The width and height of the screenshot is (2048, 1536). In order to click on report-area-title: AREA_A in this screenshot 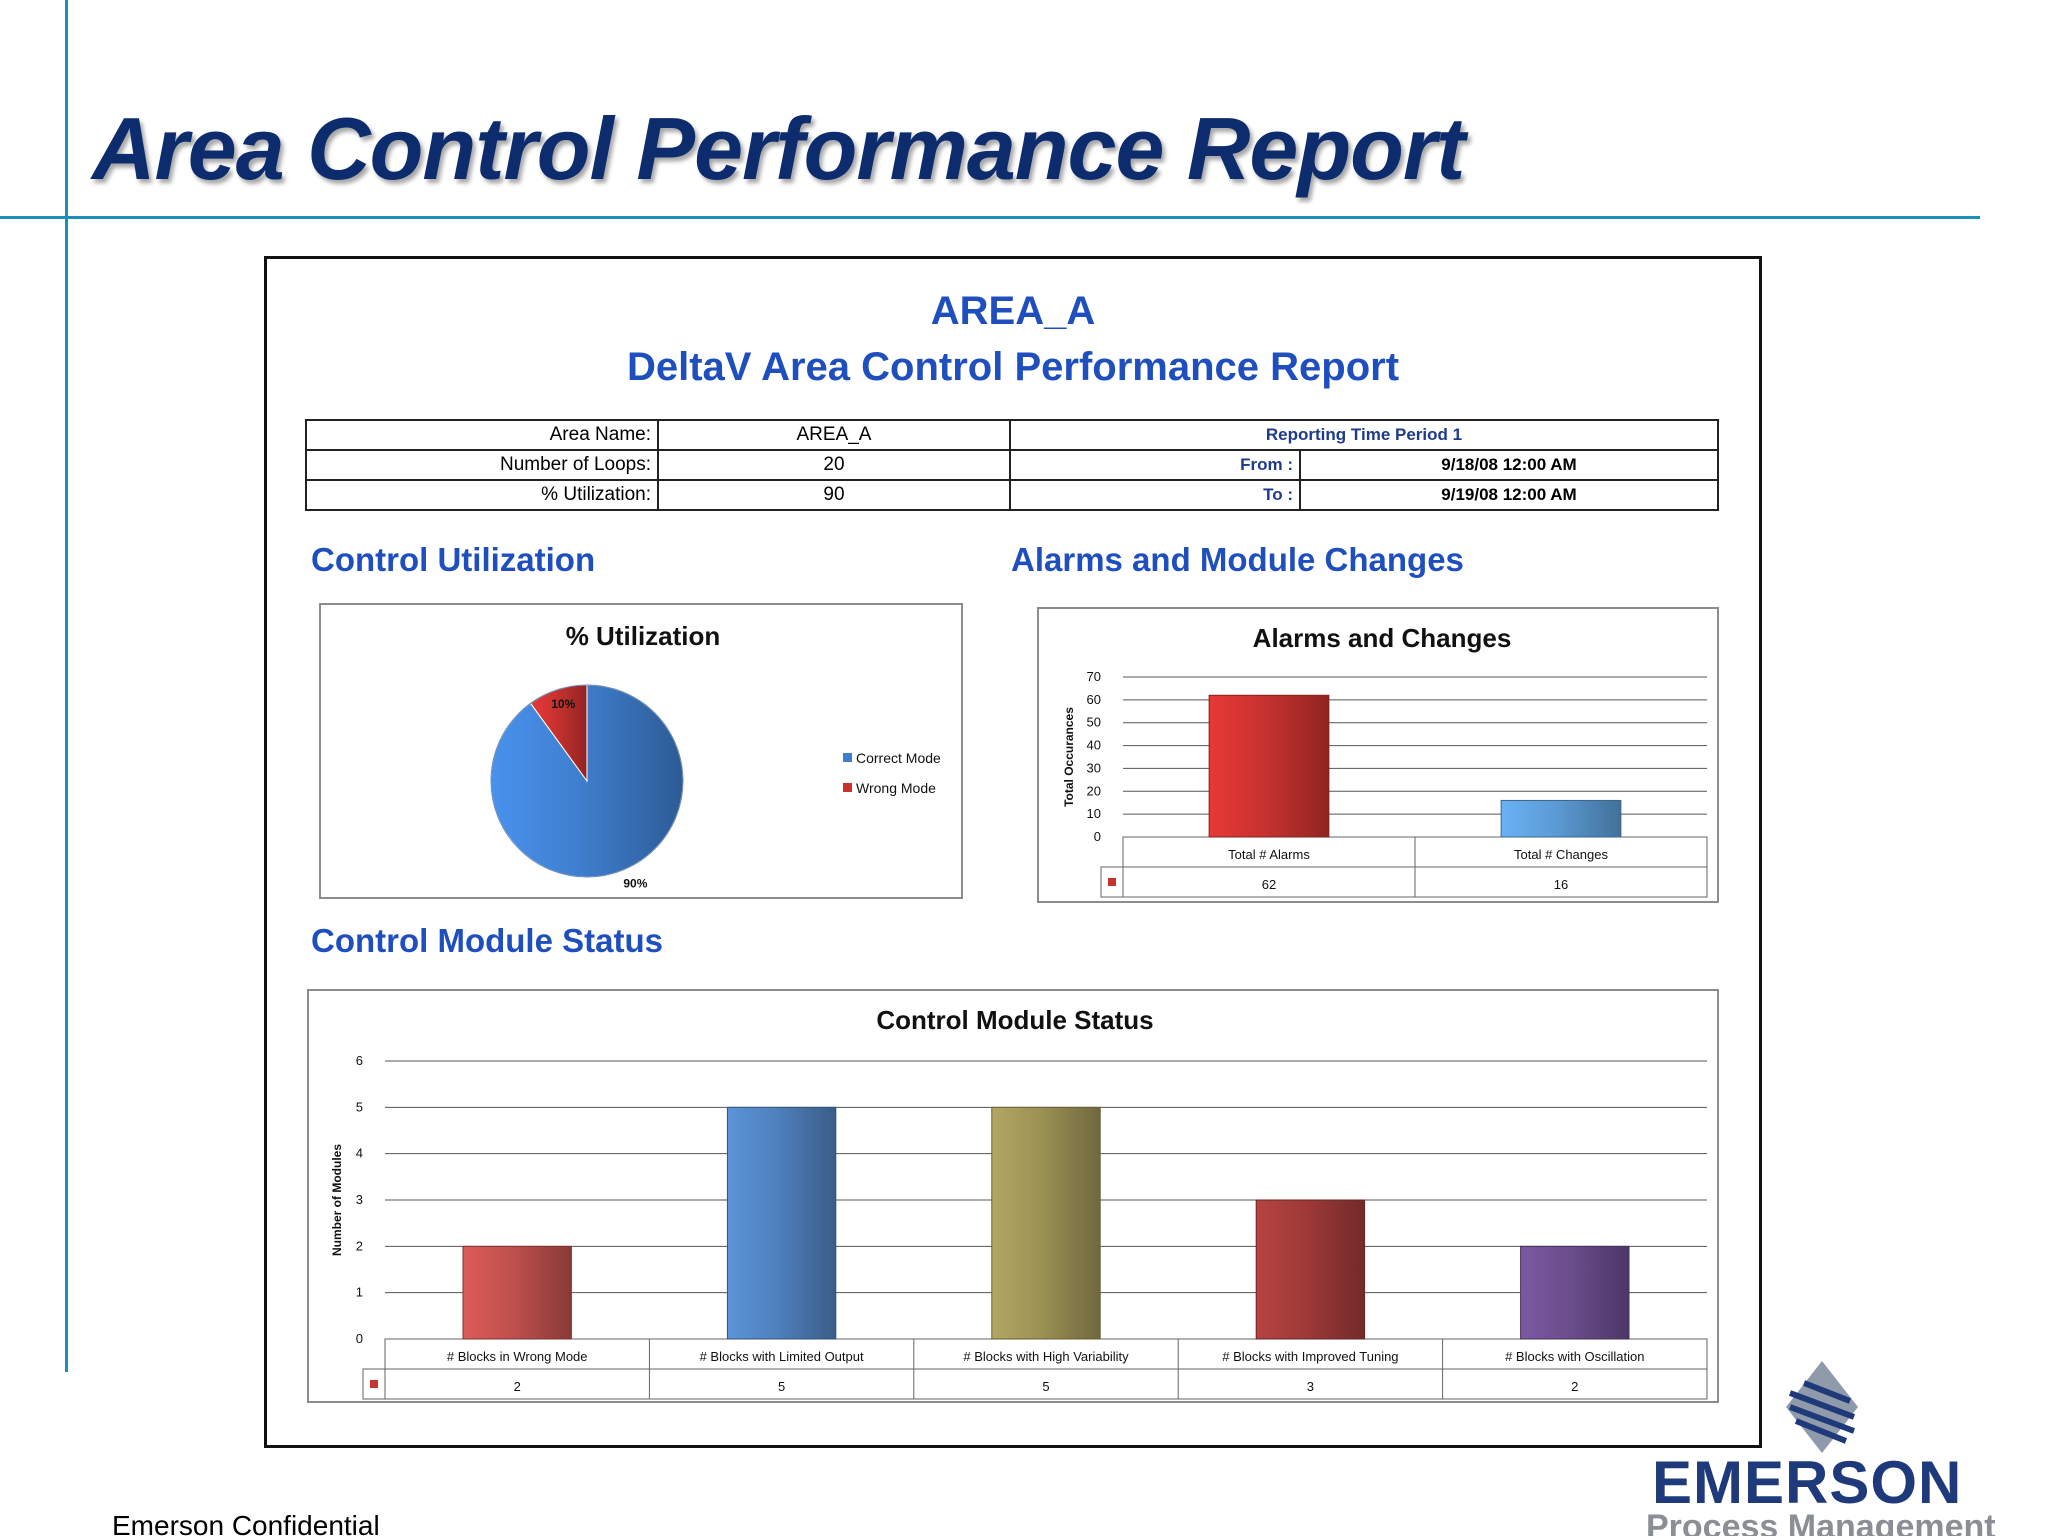, I will do `click(1013, 311)`.